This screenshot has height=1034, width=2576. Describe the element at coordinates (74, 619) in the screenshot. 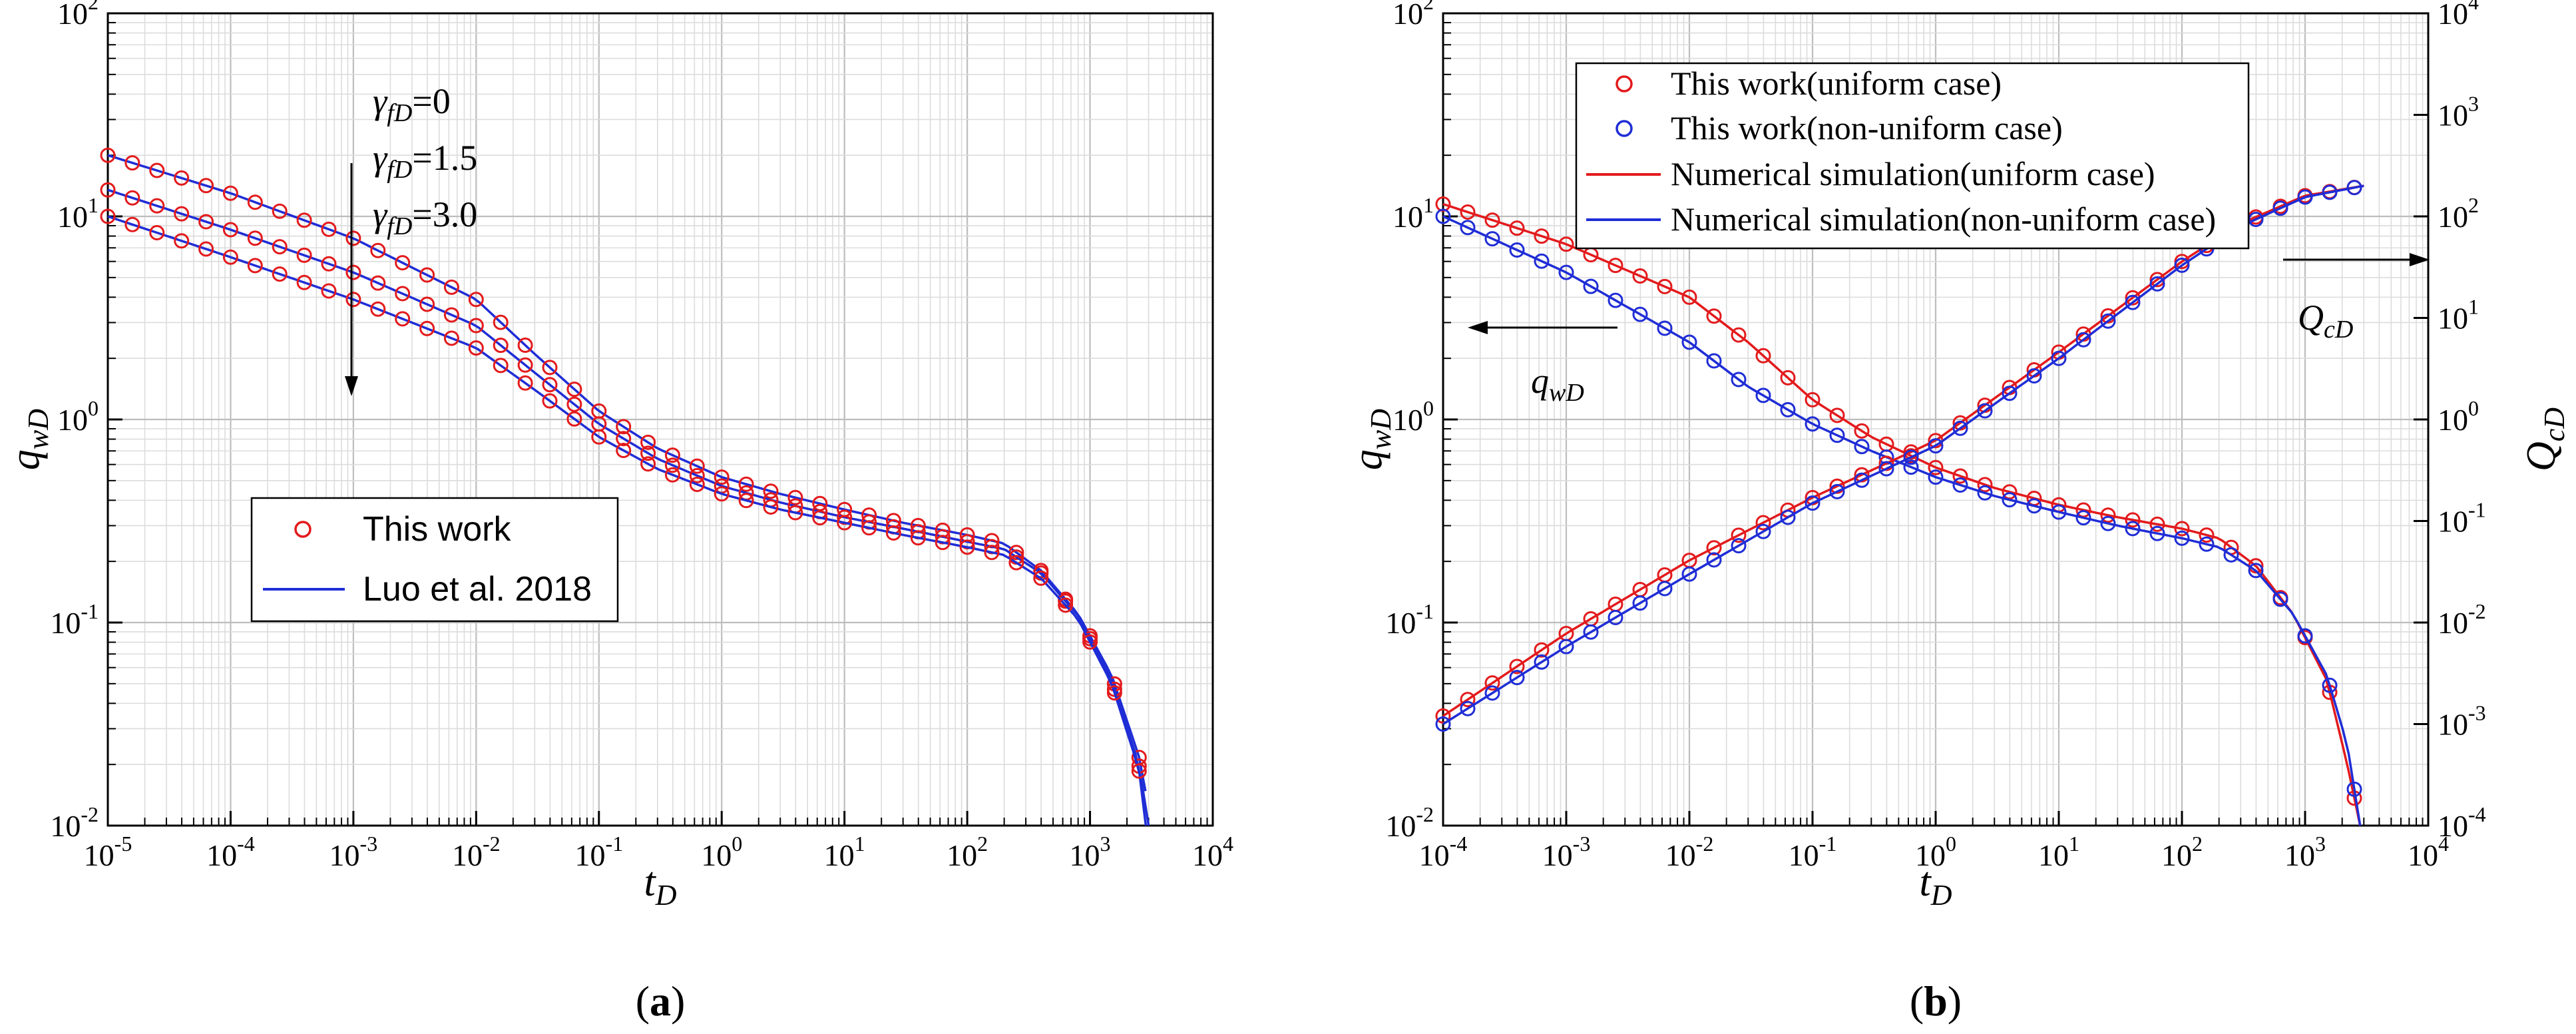

I see `y-tick-label: 10⁻¹` at that location.